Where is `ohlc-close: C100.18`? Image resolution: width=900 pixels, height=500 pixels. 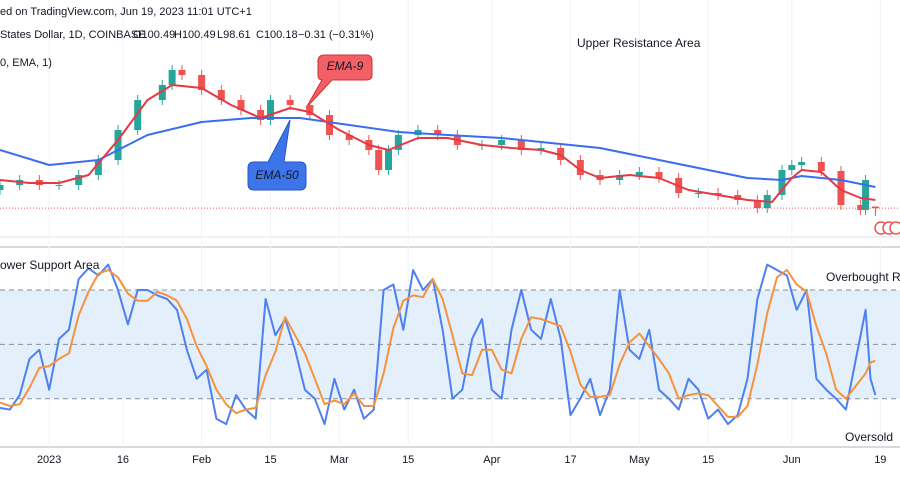 ohlc-close: C100.18 is located at coordinates (277, 35).